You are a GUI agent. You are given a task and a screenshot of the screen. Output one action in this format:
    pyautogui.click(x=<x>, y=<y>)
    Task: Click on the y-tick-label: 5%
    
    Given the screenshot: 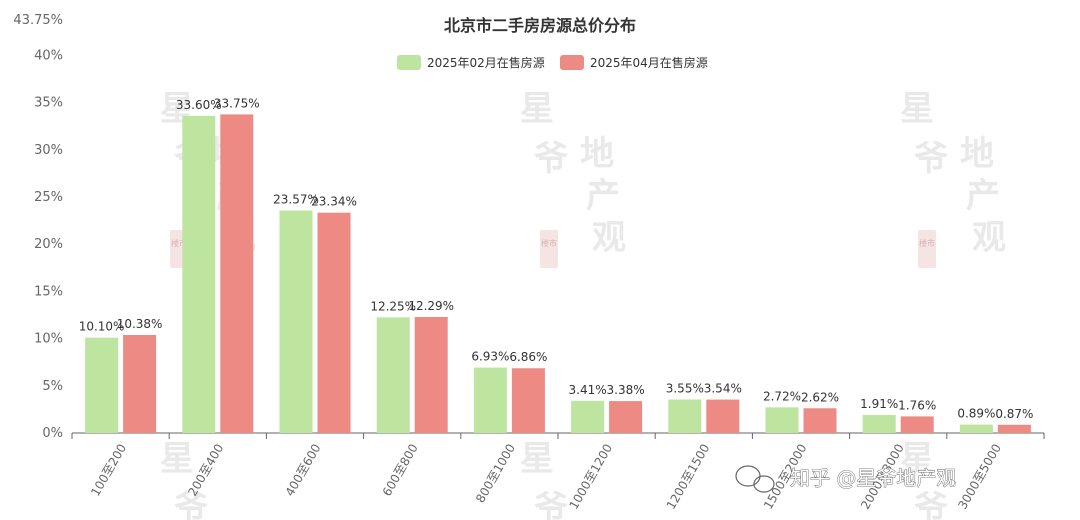 What is the action you would take?
    pyautogui.click(x=52, y=386)
    